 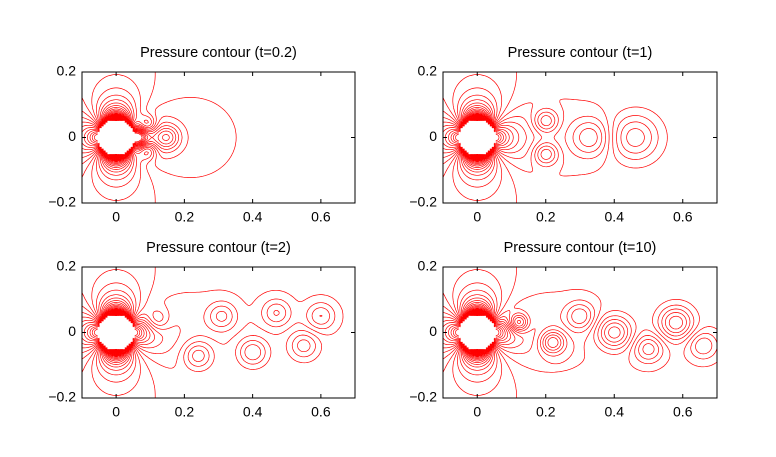 I want to click on subplot-title: Pressure contour (t=10), so click(x=580, y=248).